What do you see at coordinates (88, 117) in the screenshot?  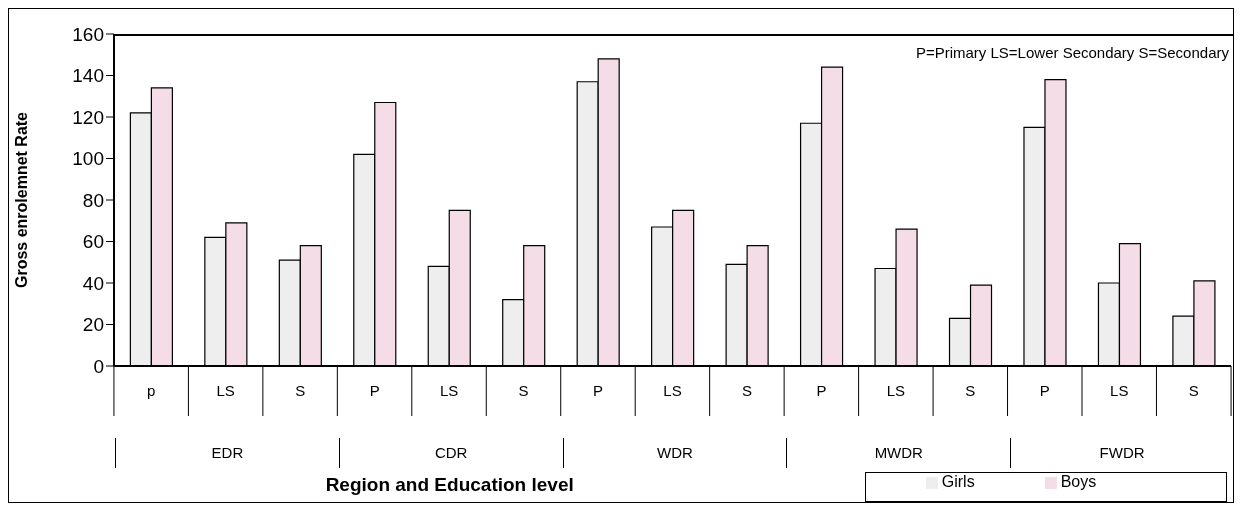 I see `y-tick-label: 120` at bounding box center [88, 117].